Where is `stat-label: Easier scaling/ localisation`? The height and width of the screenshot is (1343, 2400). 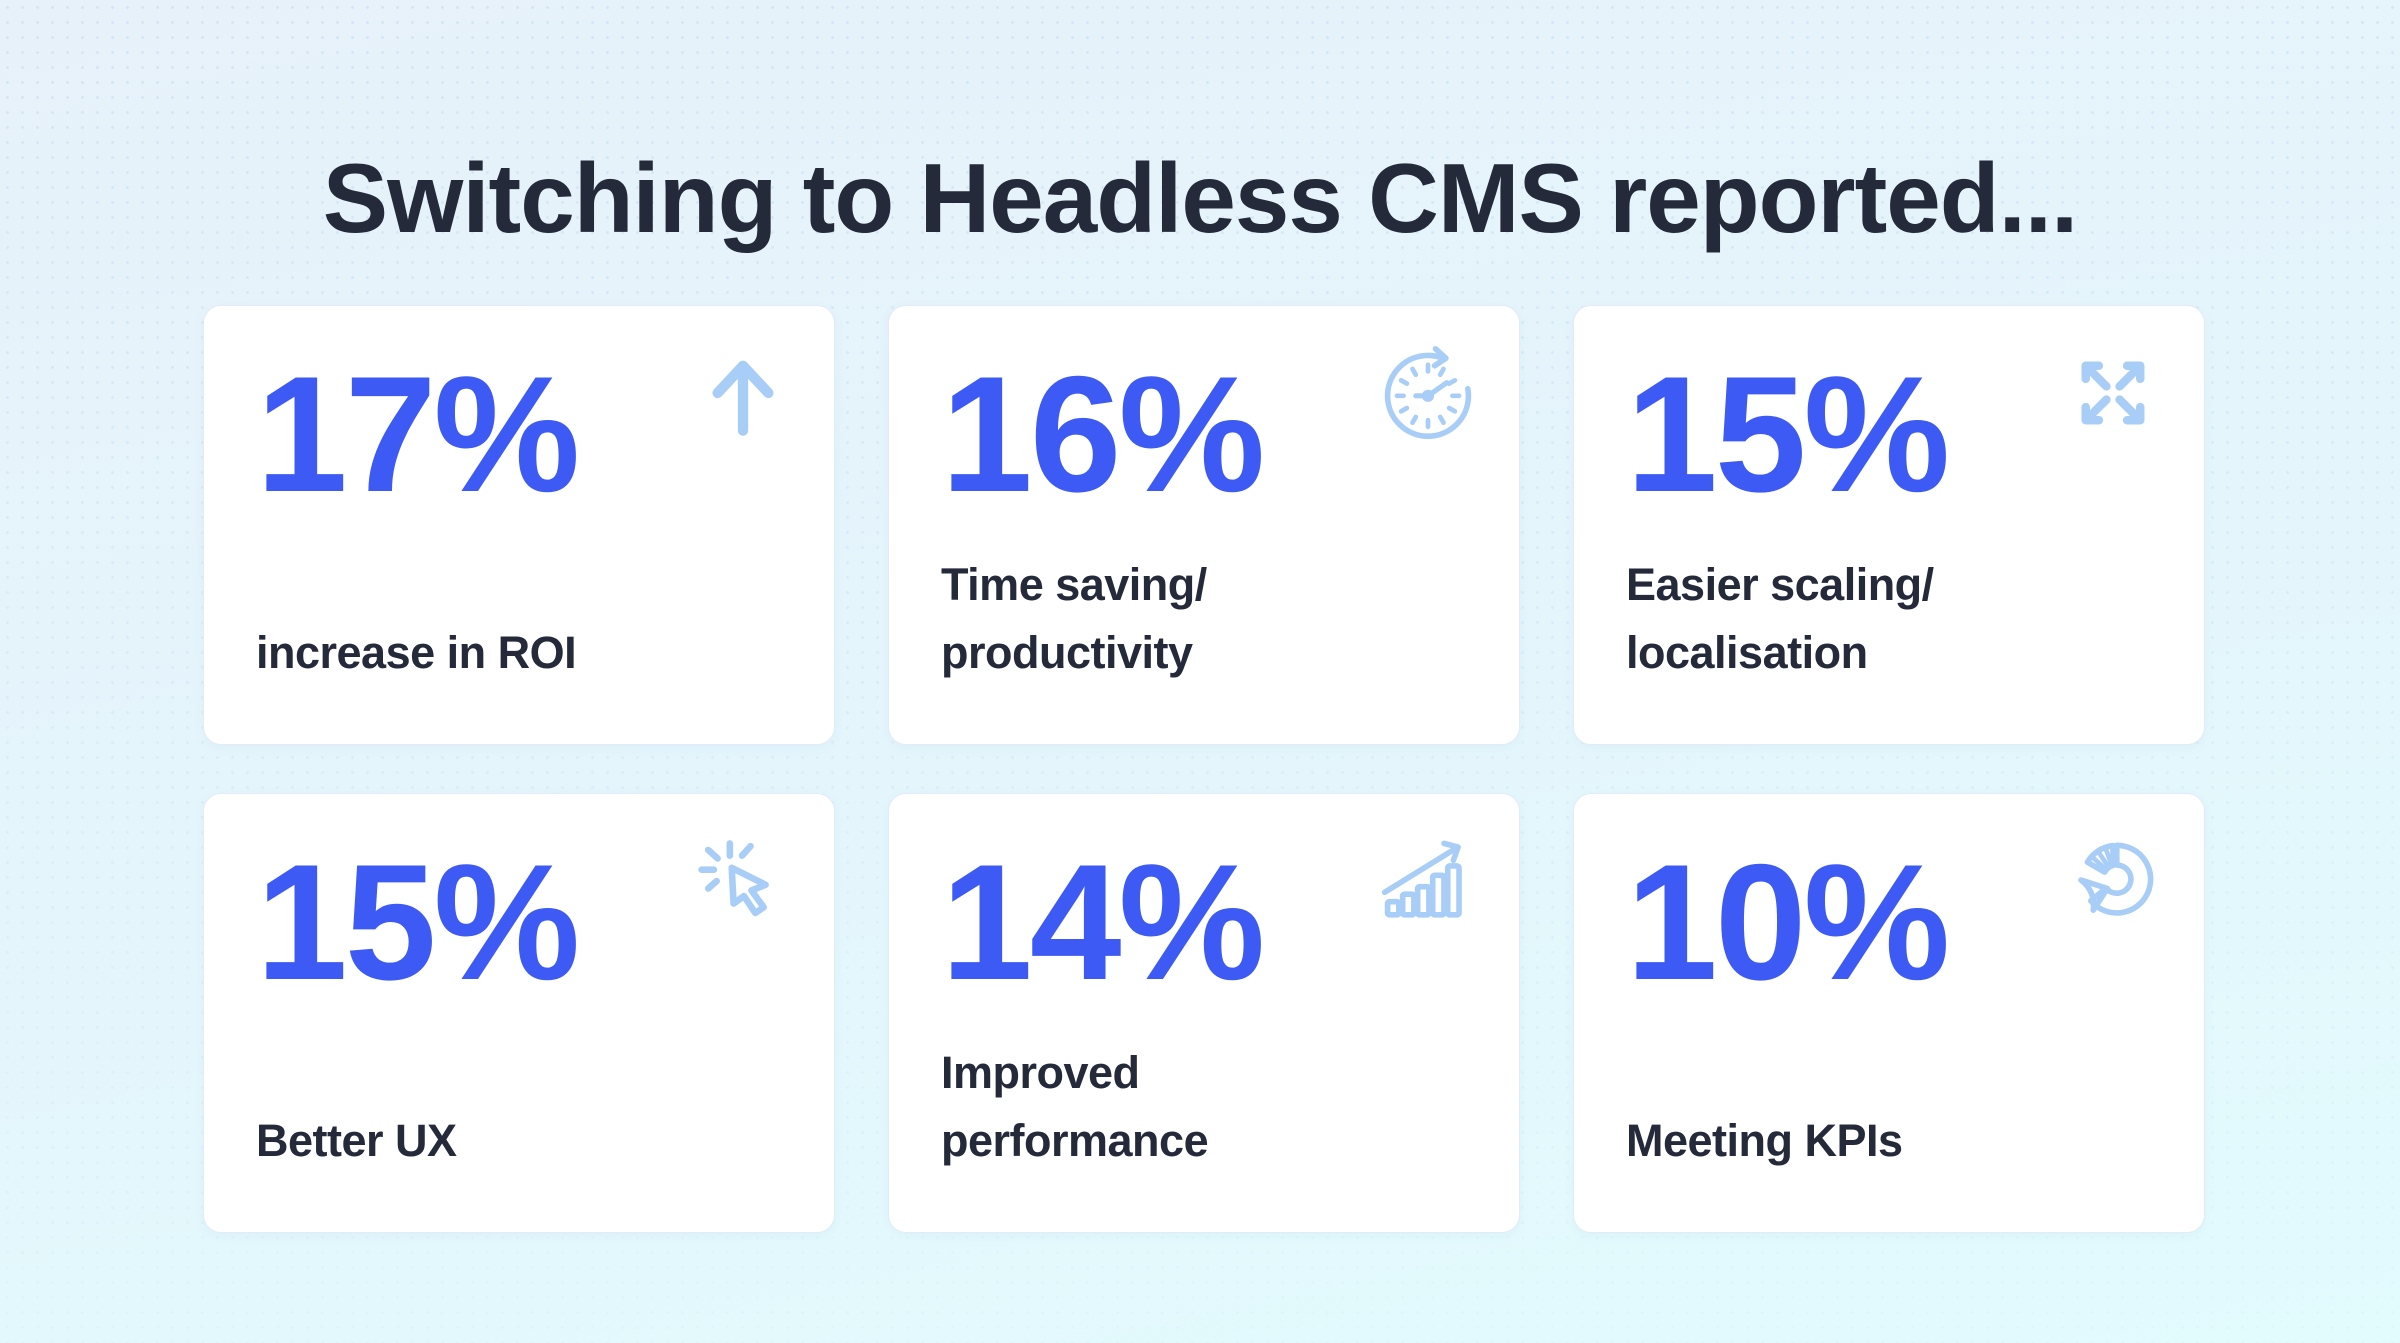
stat-label: Easier scaling/ localisation is located at coordinates (1780, 618).